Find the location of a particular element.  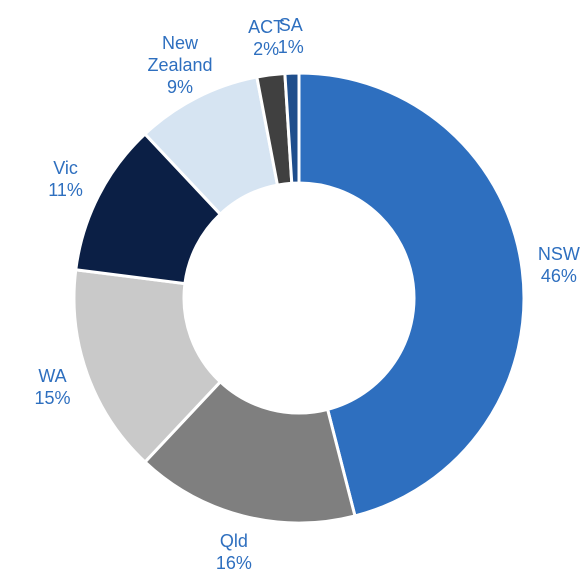

slice-label: ACT 2% is located at coordinates (266, 38).